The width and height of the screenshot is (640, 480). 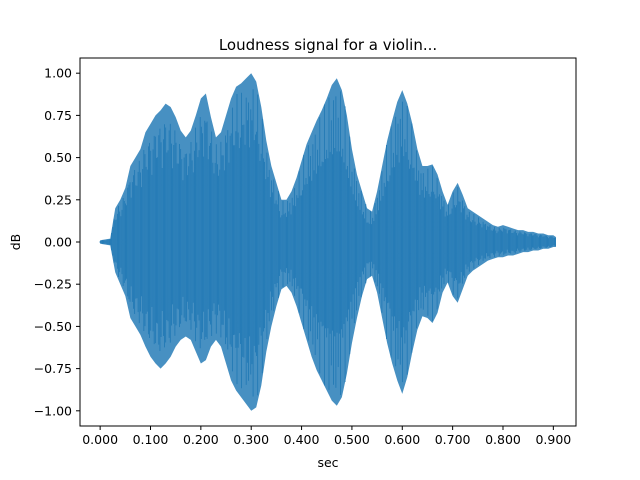 What do you see at coordinates (503, 439) in the screenshot?
I see `x-tick-label: 0.800` at bounding box center [503, 439].